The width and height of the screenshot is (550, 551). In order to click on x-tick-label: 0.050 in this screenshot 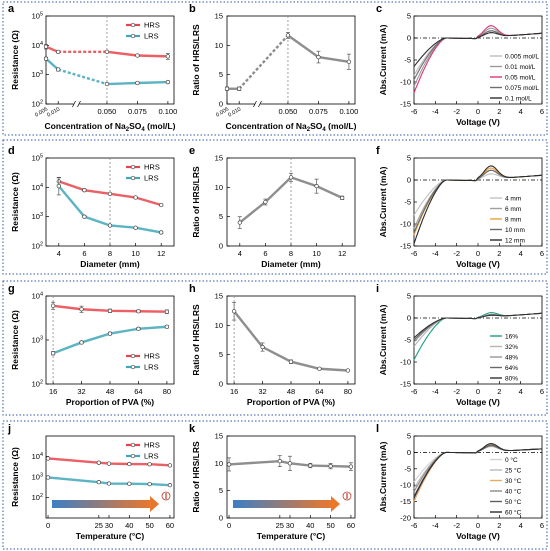, I will do `click(288, 111)`.